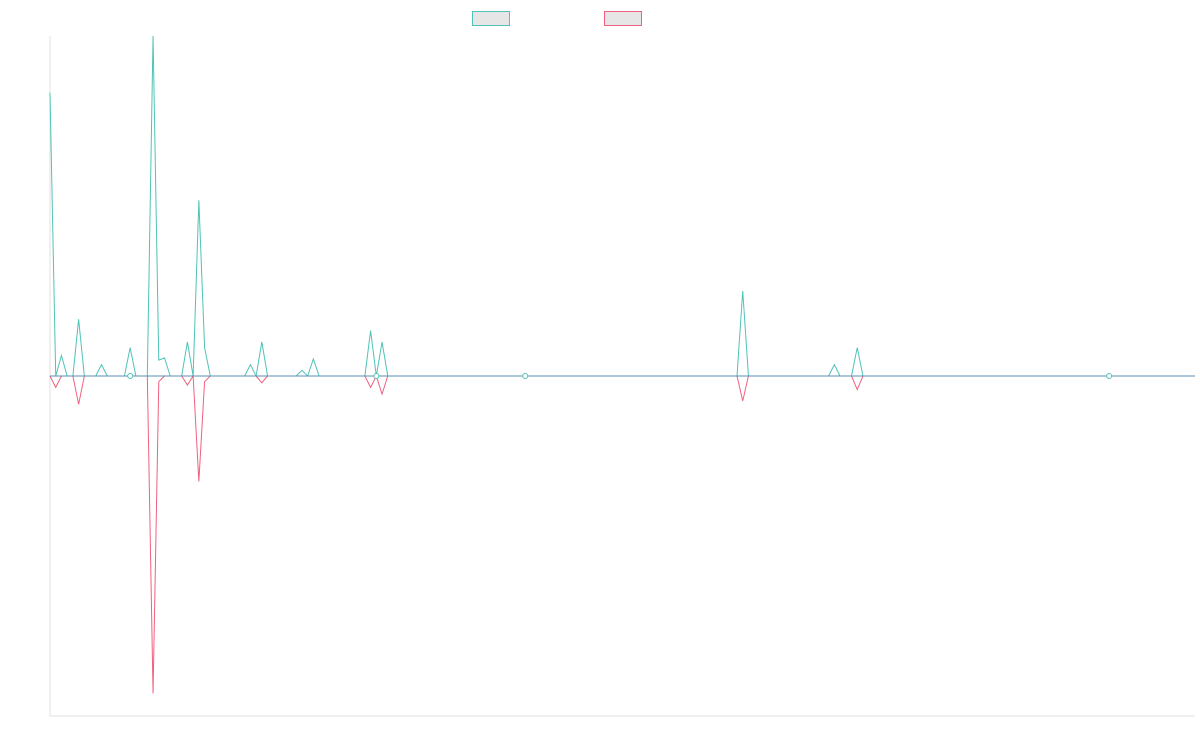 Image resolution: width=1200 pixels, height=750 pixels. Describe the element at coordinates (600, 18) in the screenshot. I see `chart-legend` at that location.